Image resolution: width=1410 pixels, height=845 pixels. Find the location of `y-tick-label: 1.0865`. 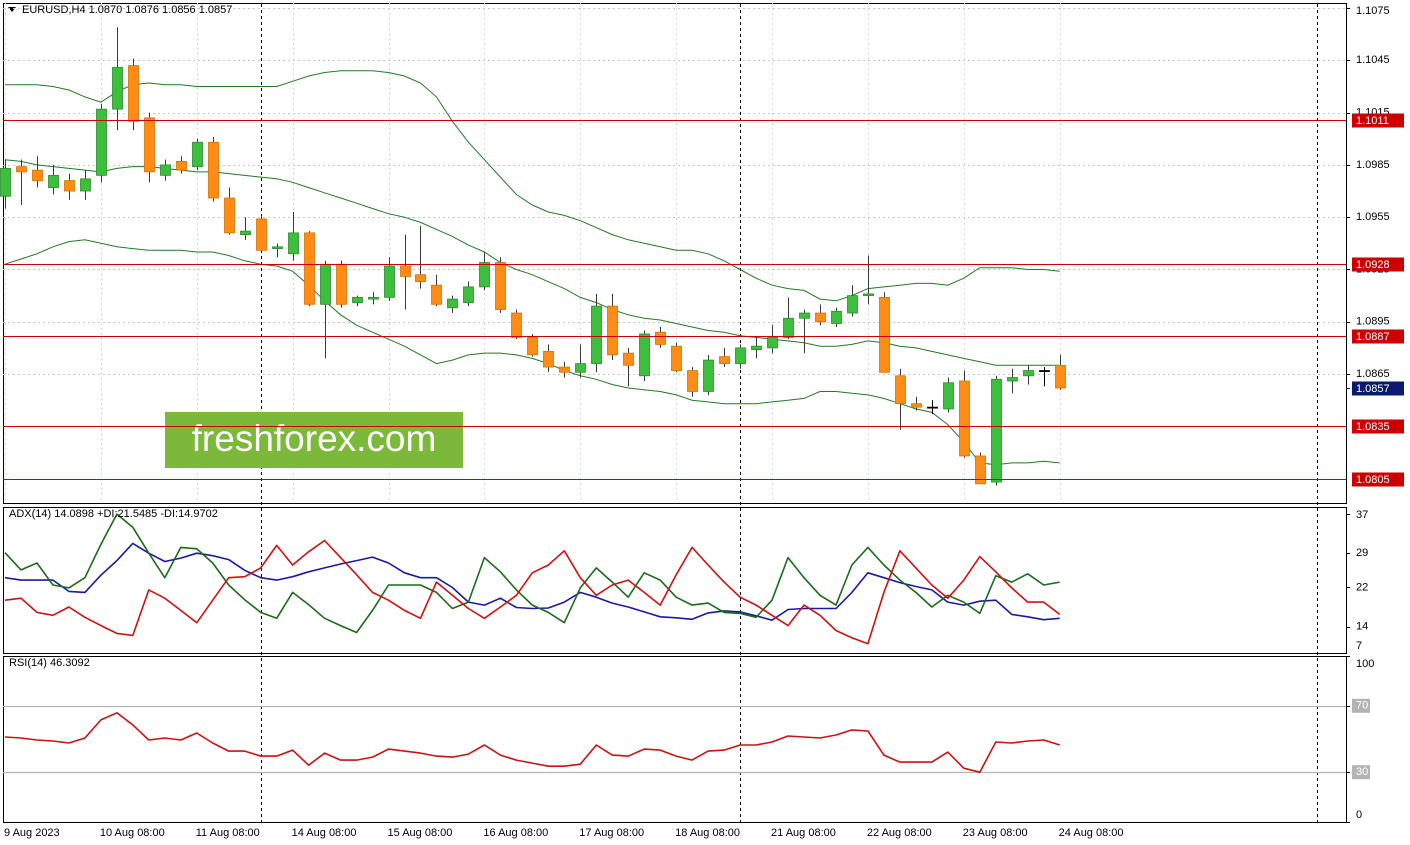

y-tick-label: 1.0865 is located at coordinates (1373, 374).